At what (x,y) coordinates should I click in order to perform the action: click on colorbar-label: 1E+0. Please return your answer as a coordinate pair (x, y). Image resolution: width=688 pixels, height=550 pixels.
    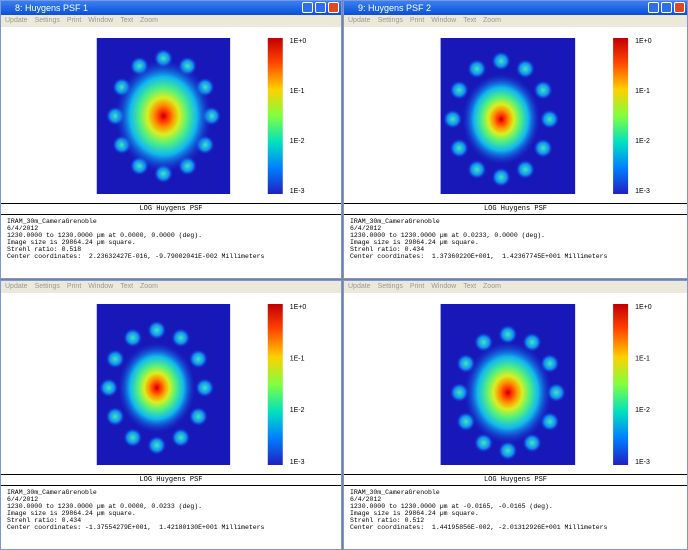
    Looking at the image, I should click on (298, 41).